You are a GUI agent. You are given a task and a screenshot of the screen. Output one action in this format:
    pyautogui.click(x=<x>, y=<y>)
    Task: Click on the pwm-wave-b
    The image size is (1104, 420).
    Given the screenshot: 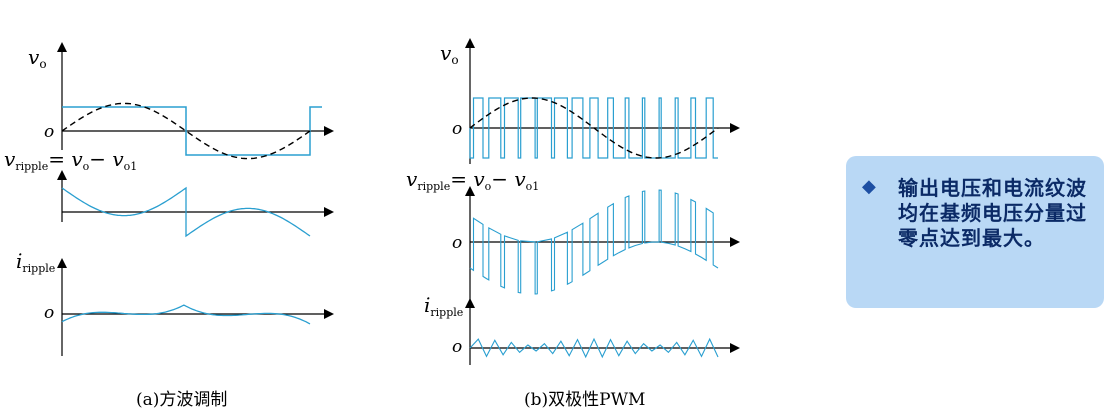 What is the action you would take?
    pyautogui.click(x=593, y=128)
    